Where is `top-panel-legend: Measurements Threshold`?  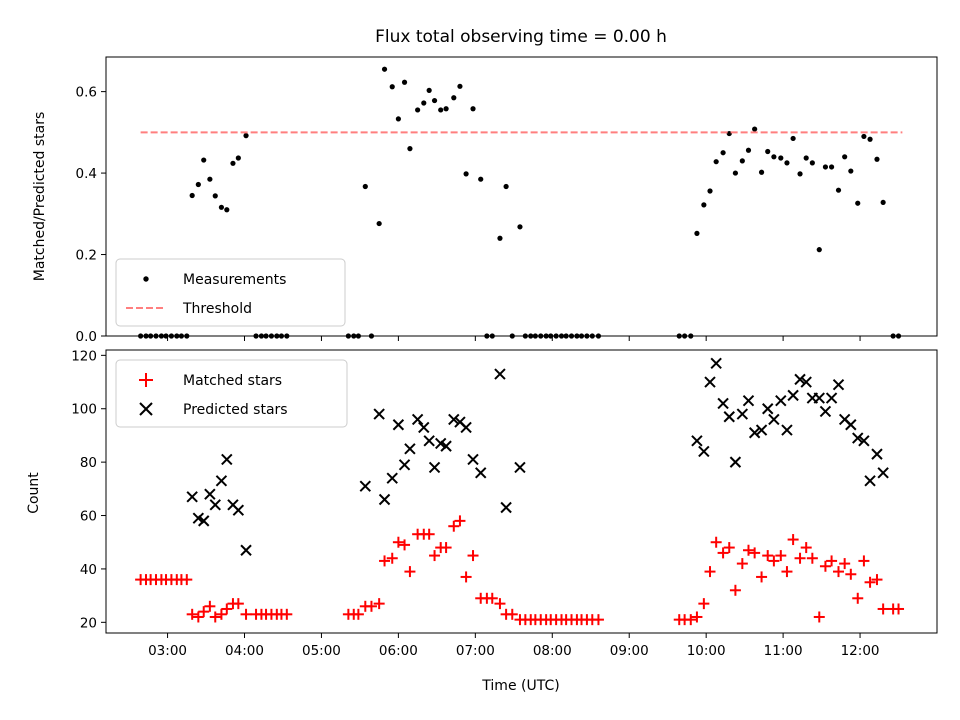 top-panel-legend: Measurements Threshold is located at coordinates (230, 292).